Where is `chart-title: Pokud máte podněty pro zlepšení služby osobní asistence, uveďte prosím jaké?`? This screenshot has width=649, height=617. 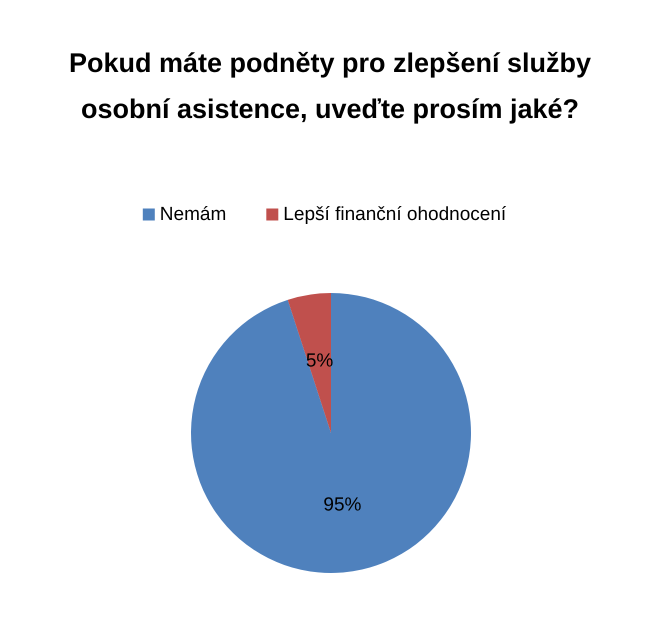 chart-title: Pokud máte podněty pro zlepšení služby osobní asistence, uveďte prosím jaké? is located at coordinates (330, 86).